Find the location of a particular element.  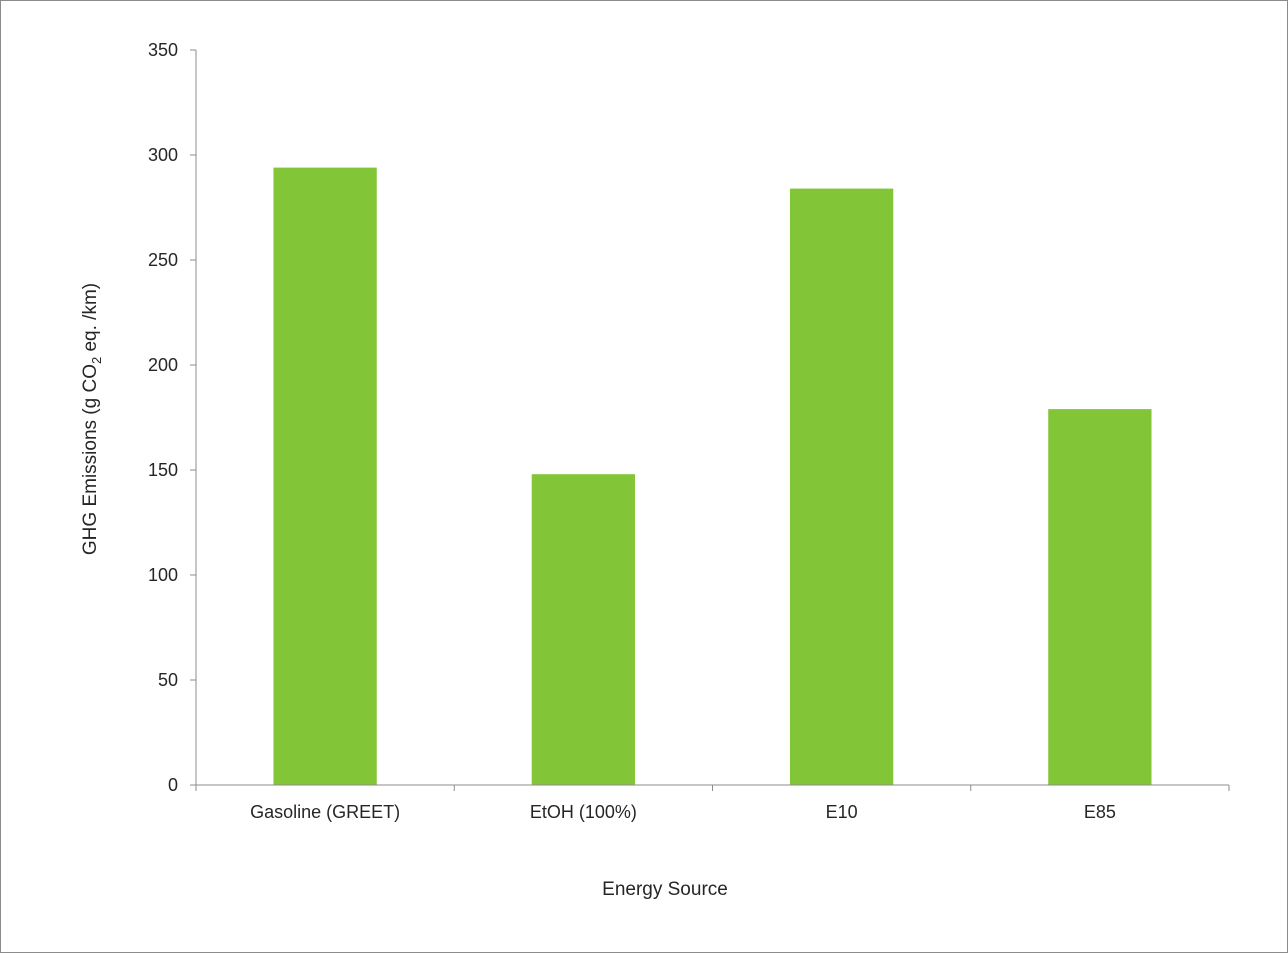

y-tick-label: 0 is located at coordinates (173, 785).